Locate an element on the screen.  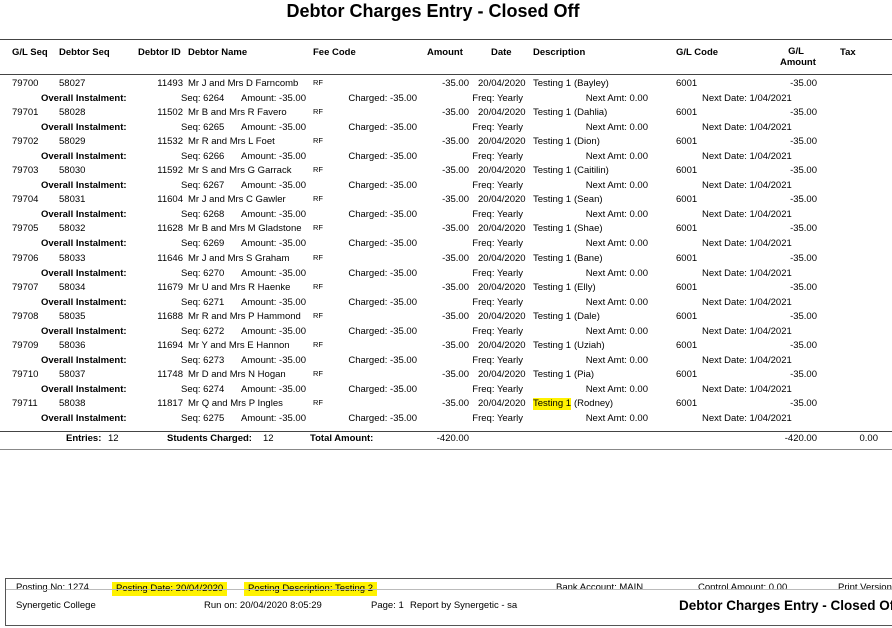
instalment-seq: Seq: 6268 is located at coordinates (203, 215).